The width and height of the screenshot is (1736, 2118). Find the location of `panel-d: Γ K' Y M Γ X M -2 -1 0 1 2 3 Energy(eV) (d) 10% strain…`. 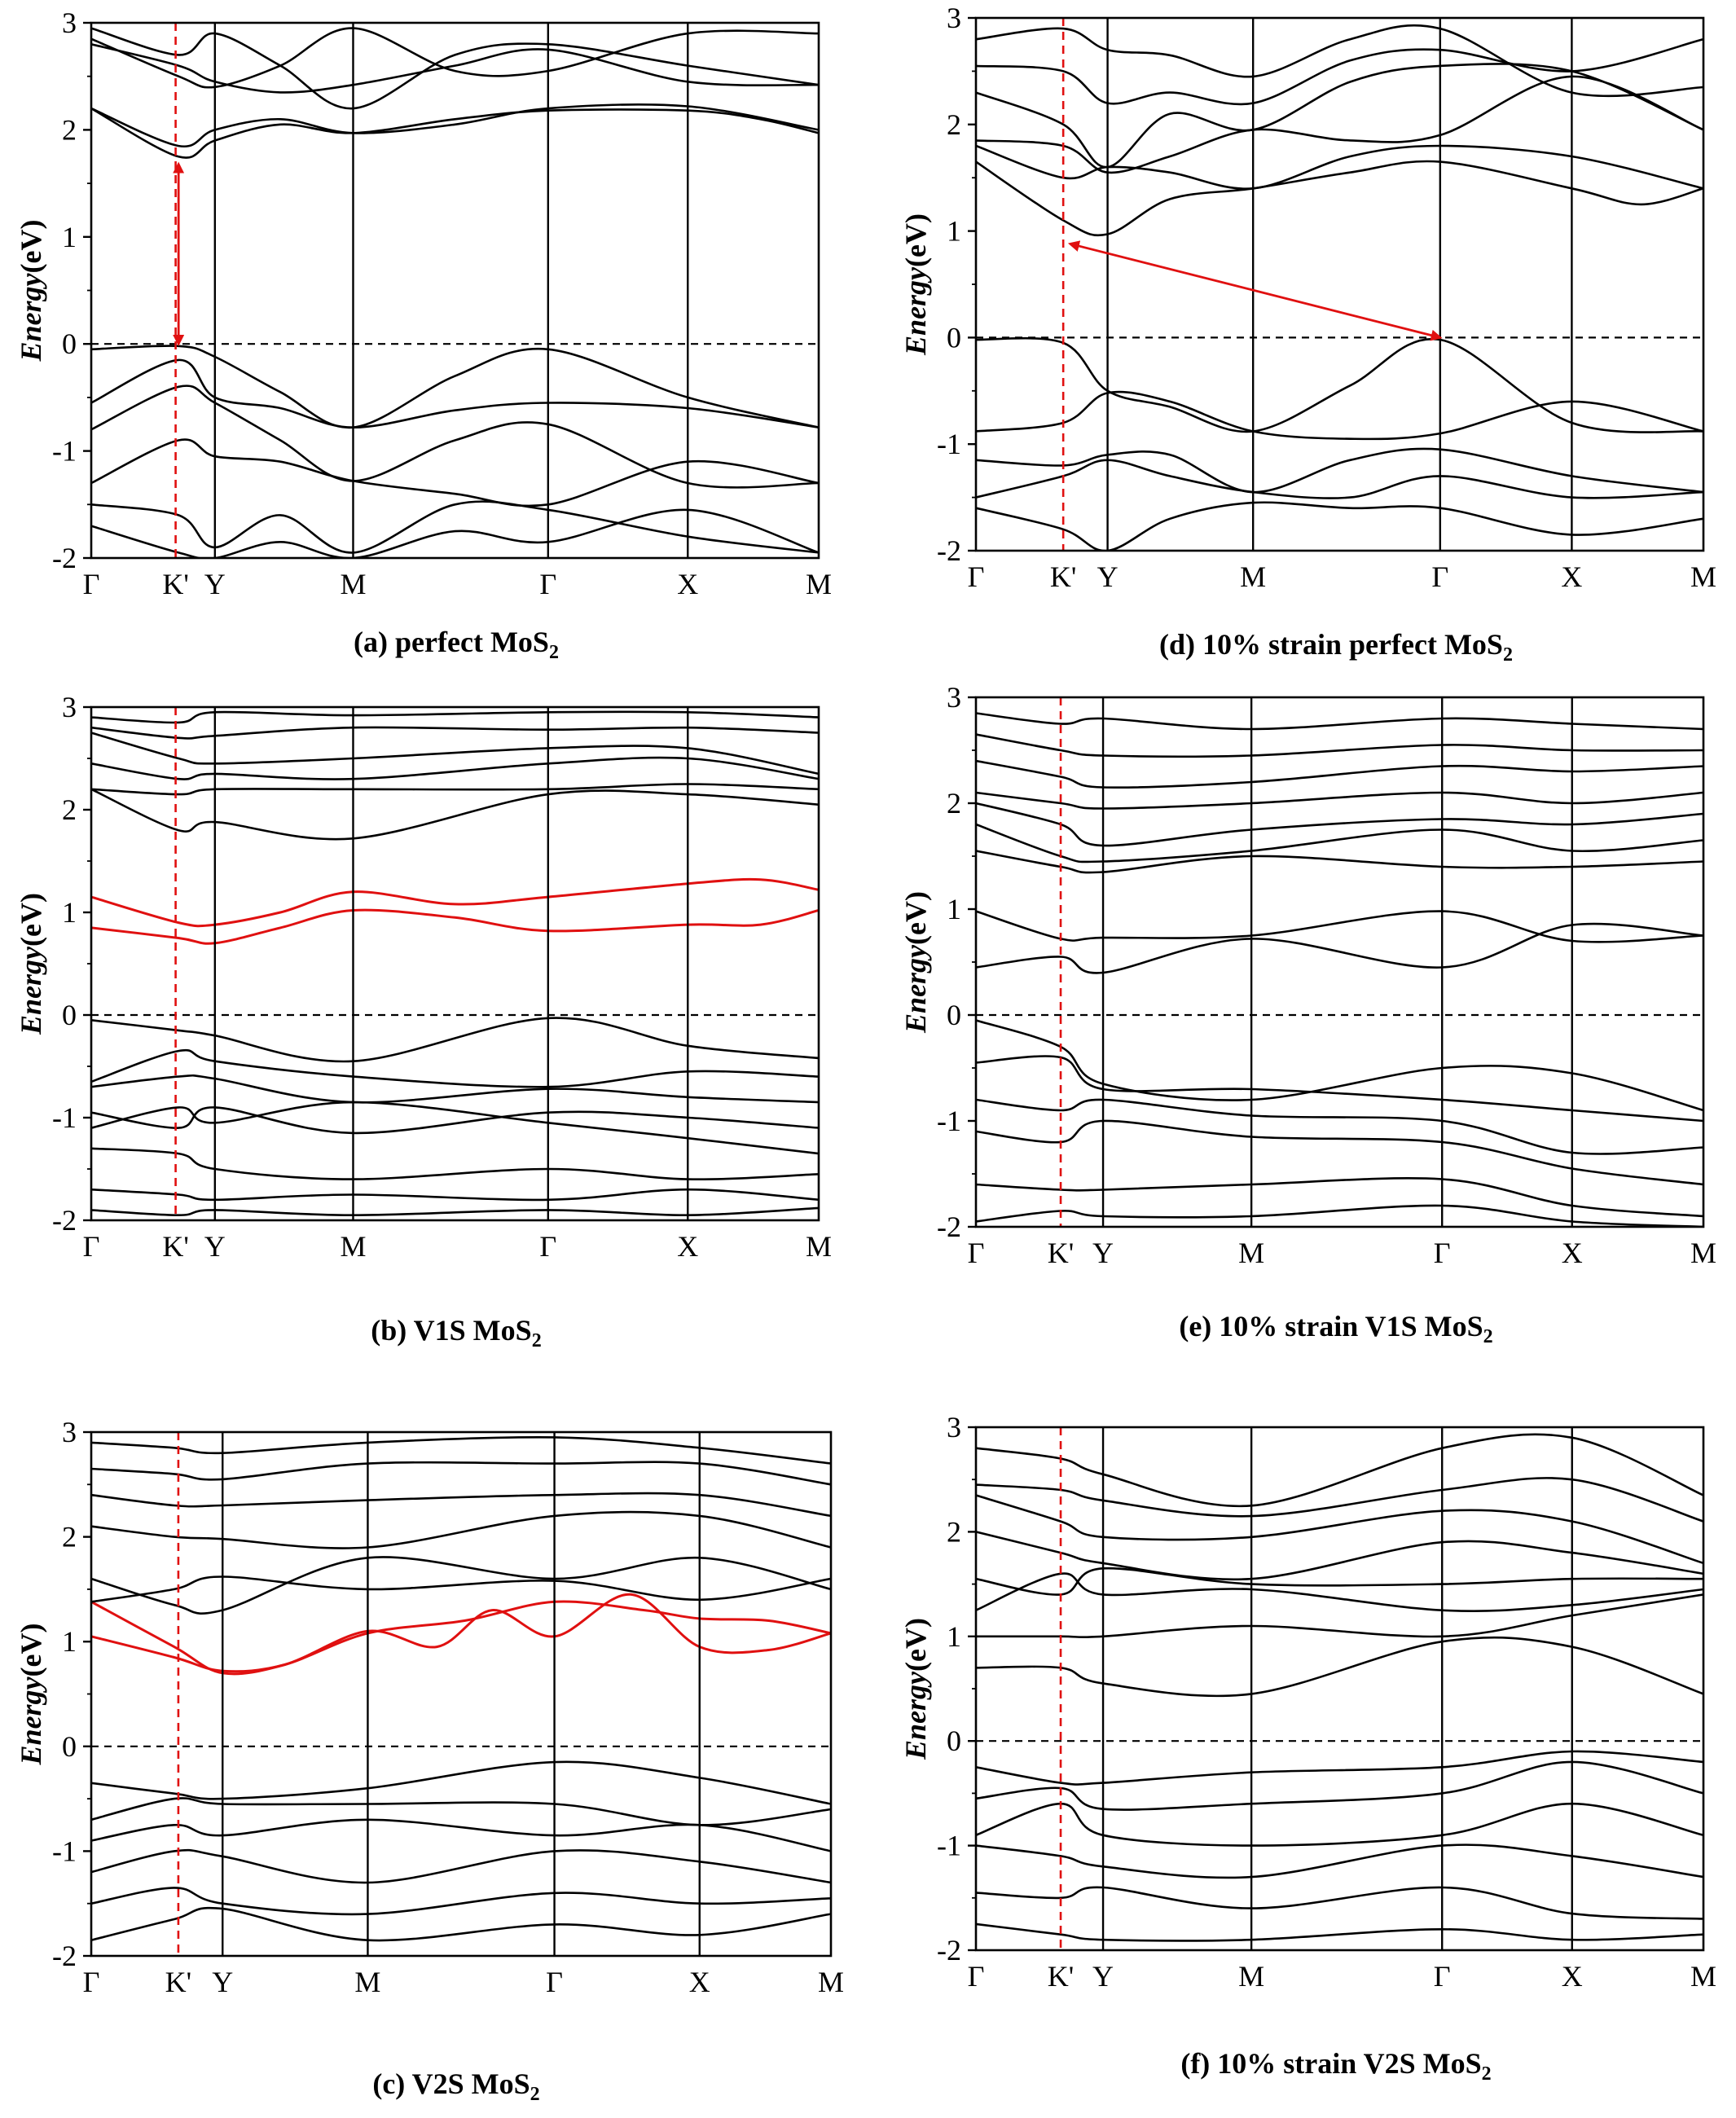

panel-d: Γ K' Y M Γ X M -2 -1 0 1 2 3 Energy(eV) (d) 10% strain… is located at coordinates (1307, 334).